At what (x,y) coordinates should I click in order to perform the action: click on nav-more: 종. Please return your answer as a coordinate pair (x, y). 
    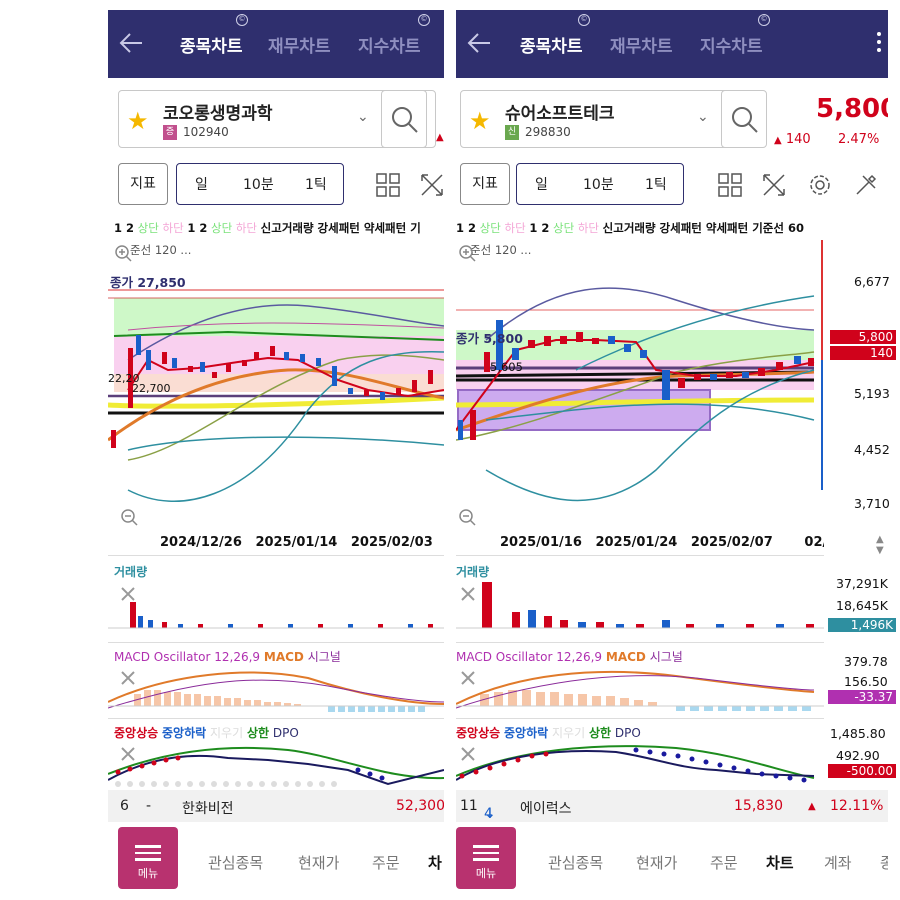
    Looking at the image, I should click on (884, 863).